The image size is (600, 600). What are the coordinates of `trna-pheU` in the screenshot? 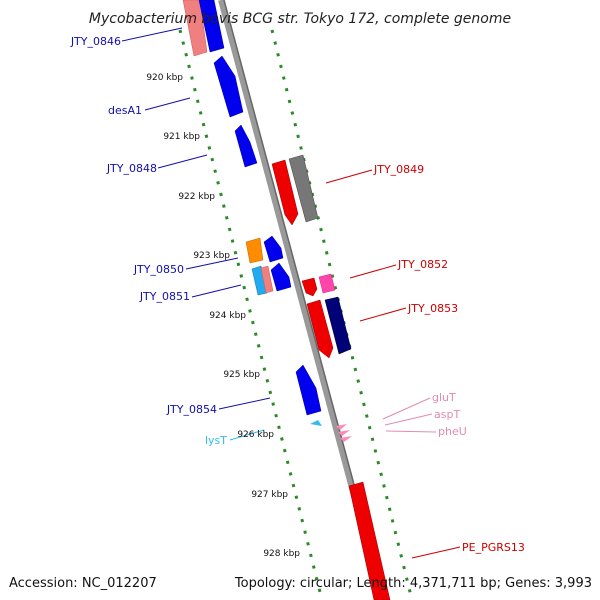 It's located at (346, 439).